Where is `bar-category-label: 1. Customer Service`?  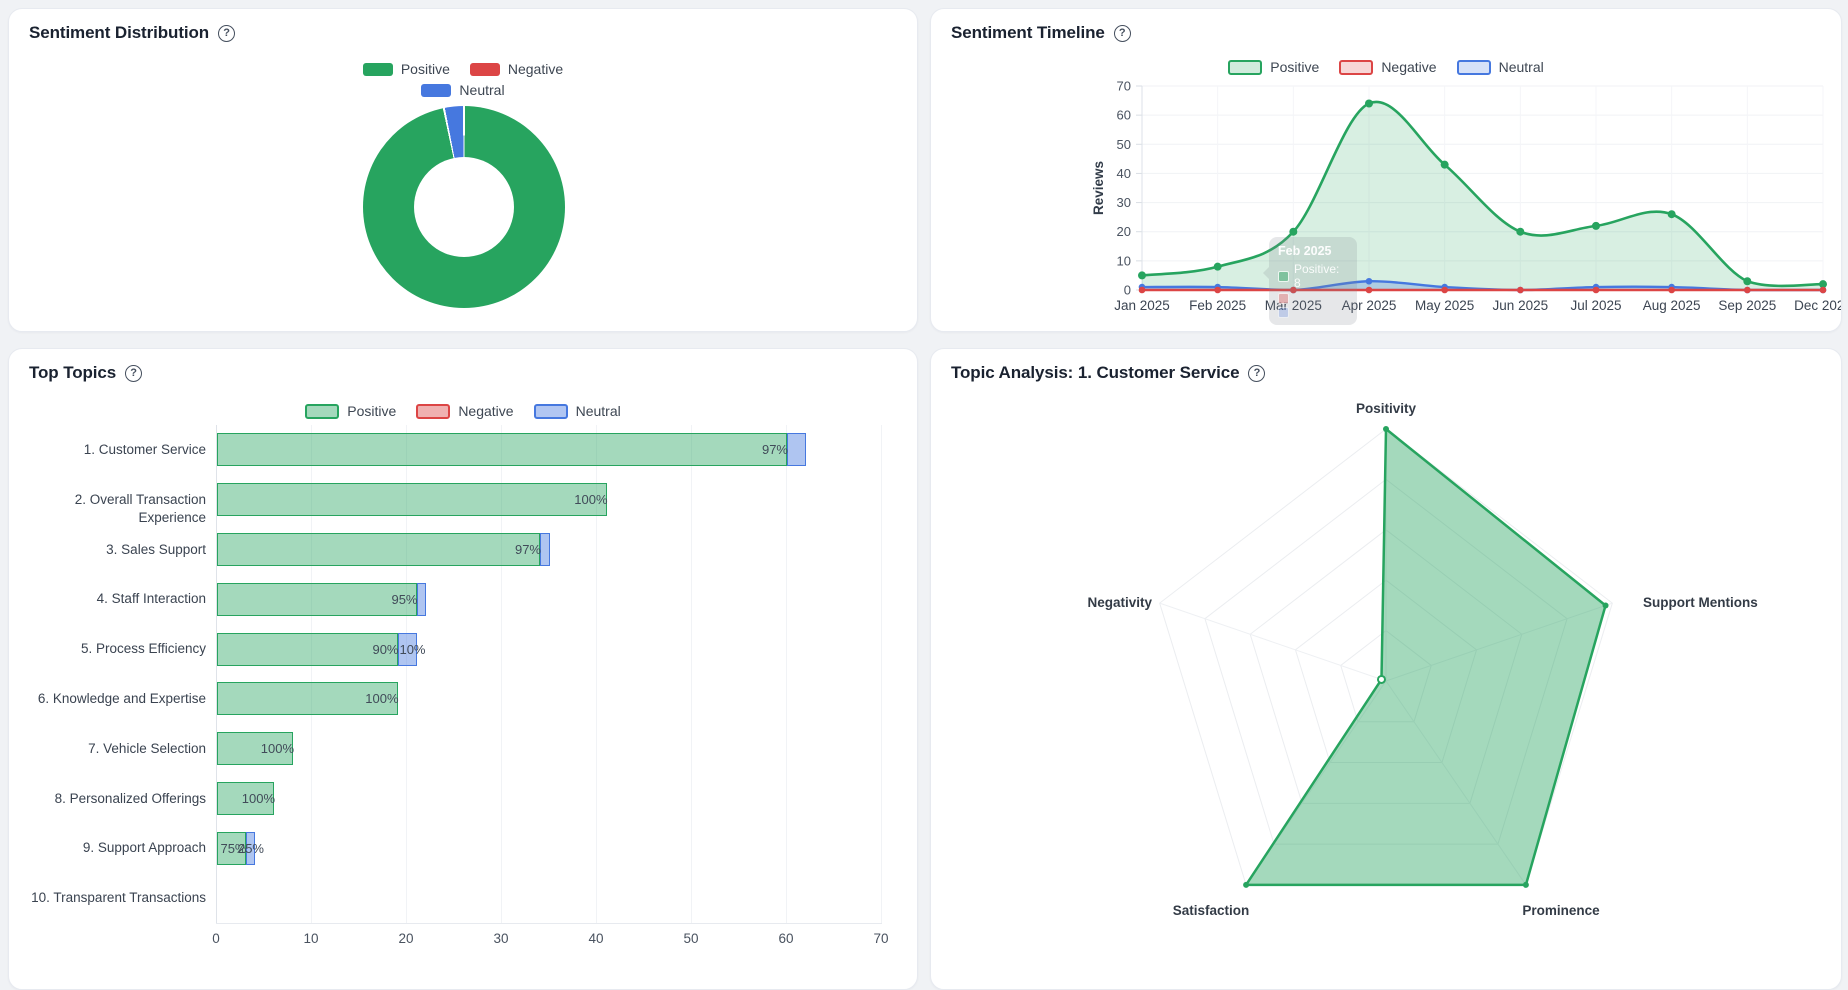 bar-category-label: 1. Customer Service is located at coordinates (144, 449).